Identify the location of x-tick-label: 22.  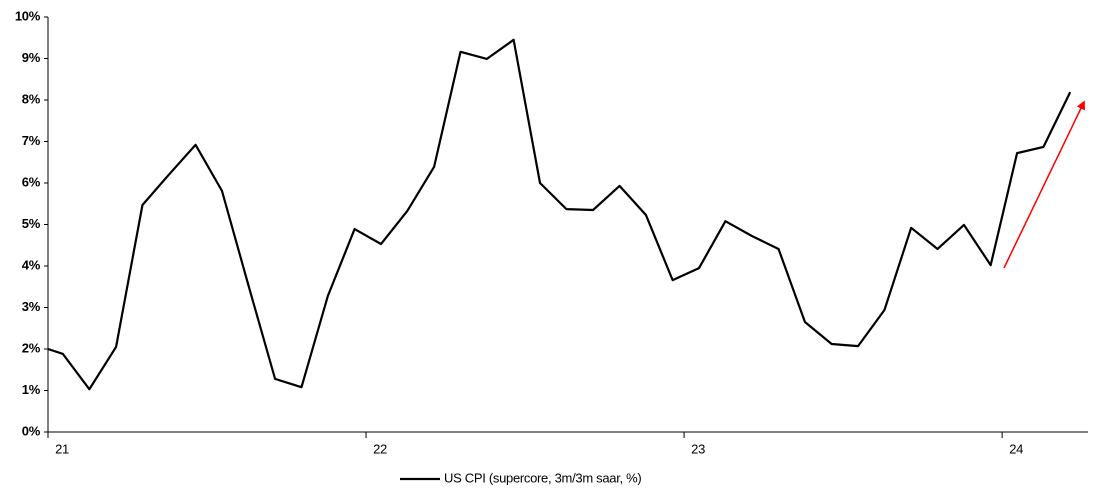
(380, 448).